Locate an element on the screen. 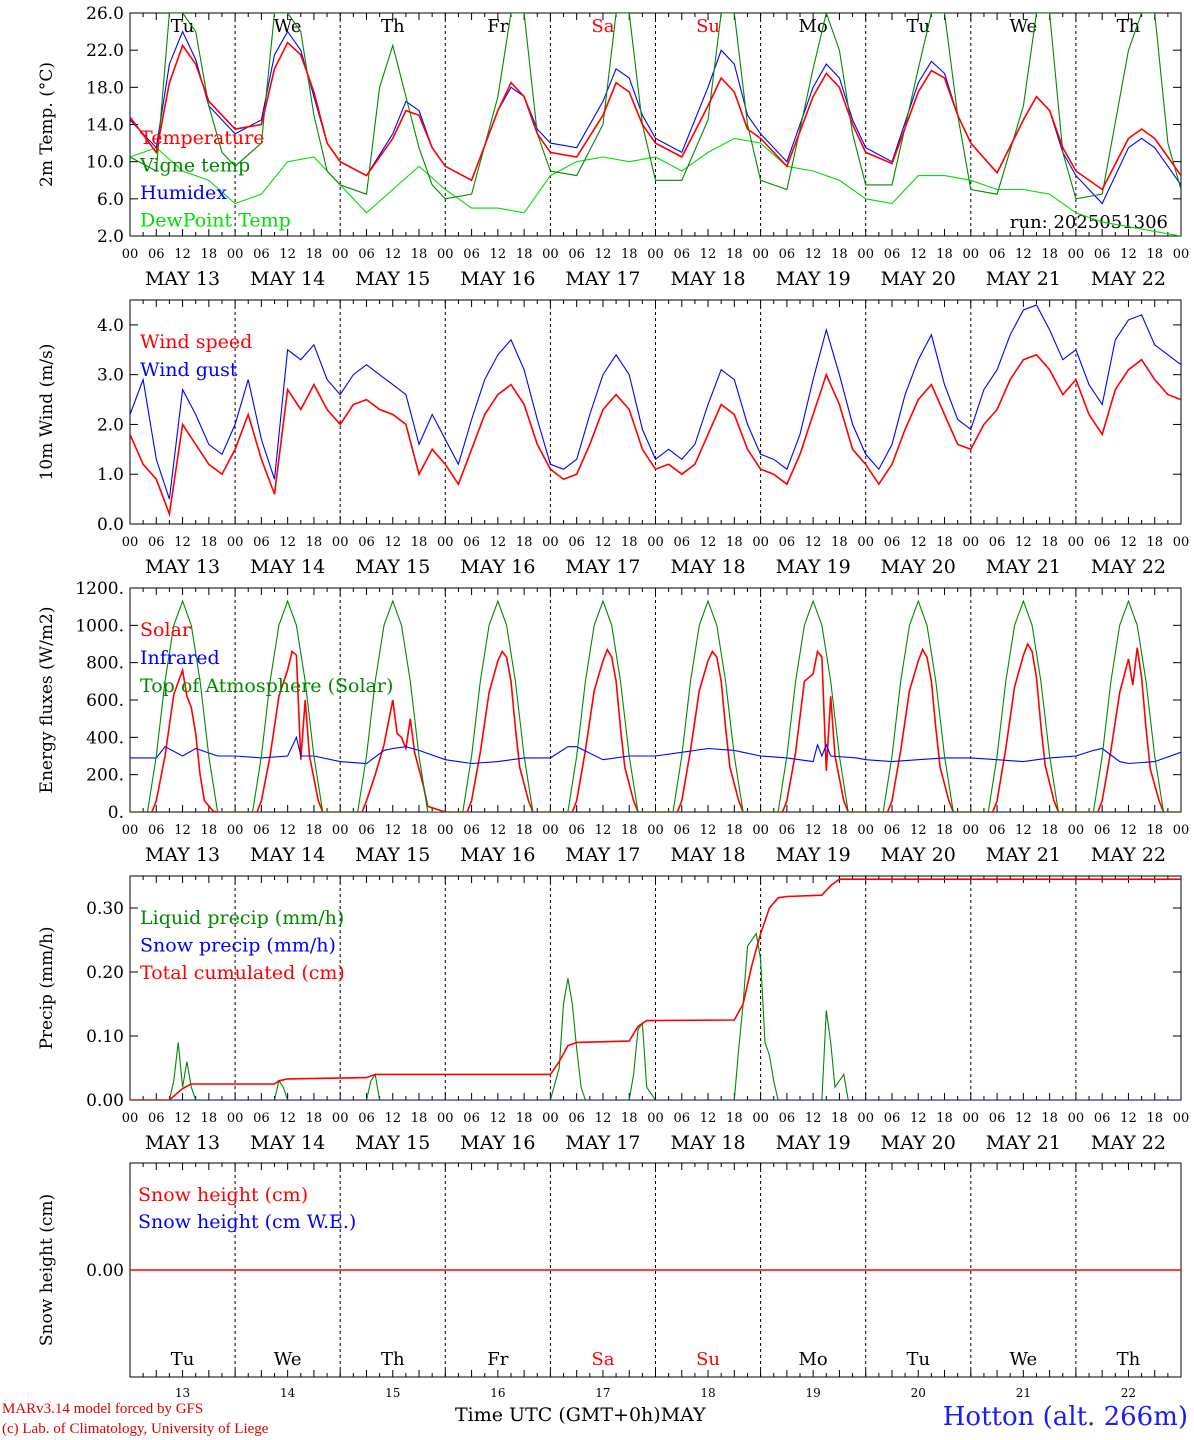  day-number-label: 13 is located at coordinates (182, 1393).